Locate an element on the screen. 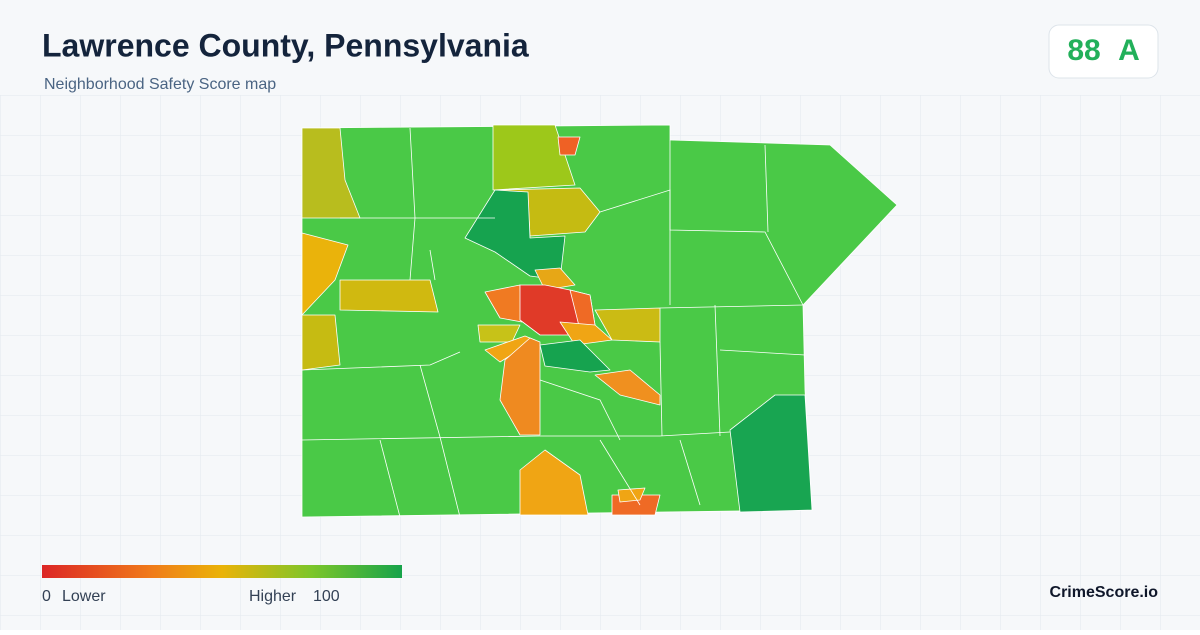 This screenshot has width=1200, height=635. legend-min: 0 is located at coordinates (46, 596).